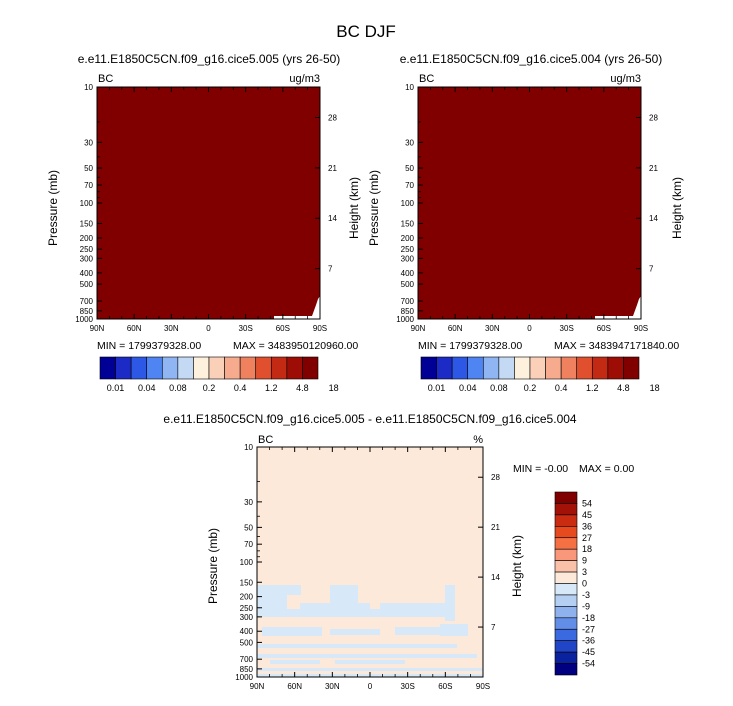 The width and height of the screenshot is (733, 706). I want to click on right-tick-label: 7, so click(493, 627).